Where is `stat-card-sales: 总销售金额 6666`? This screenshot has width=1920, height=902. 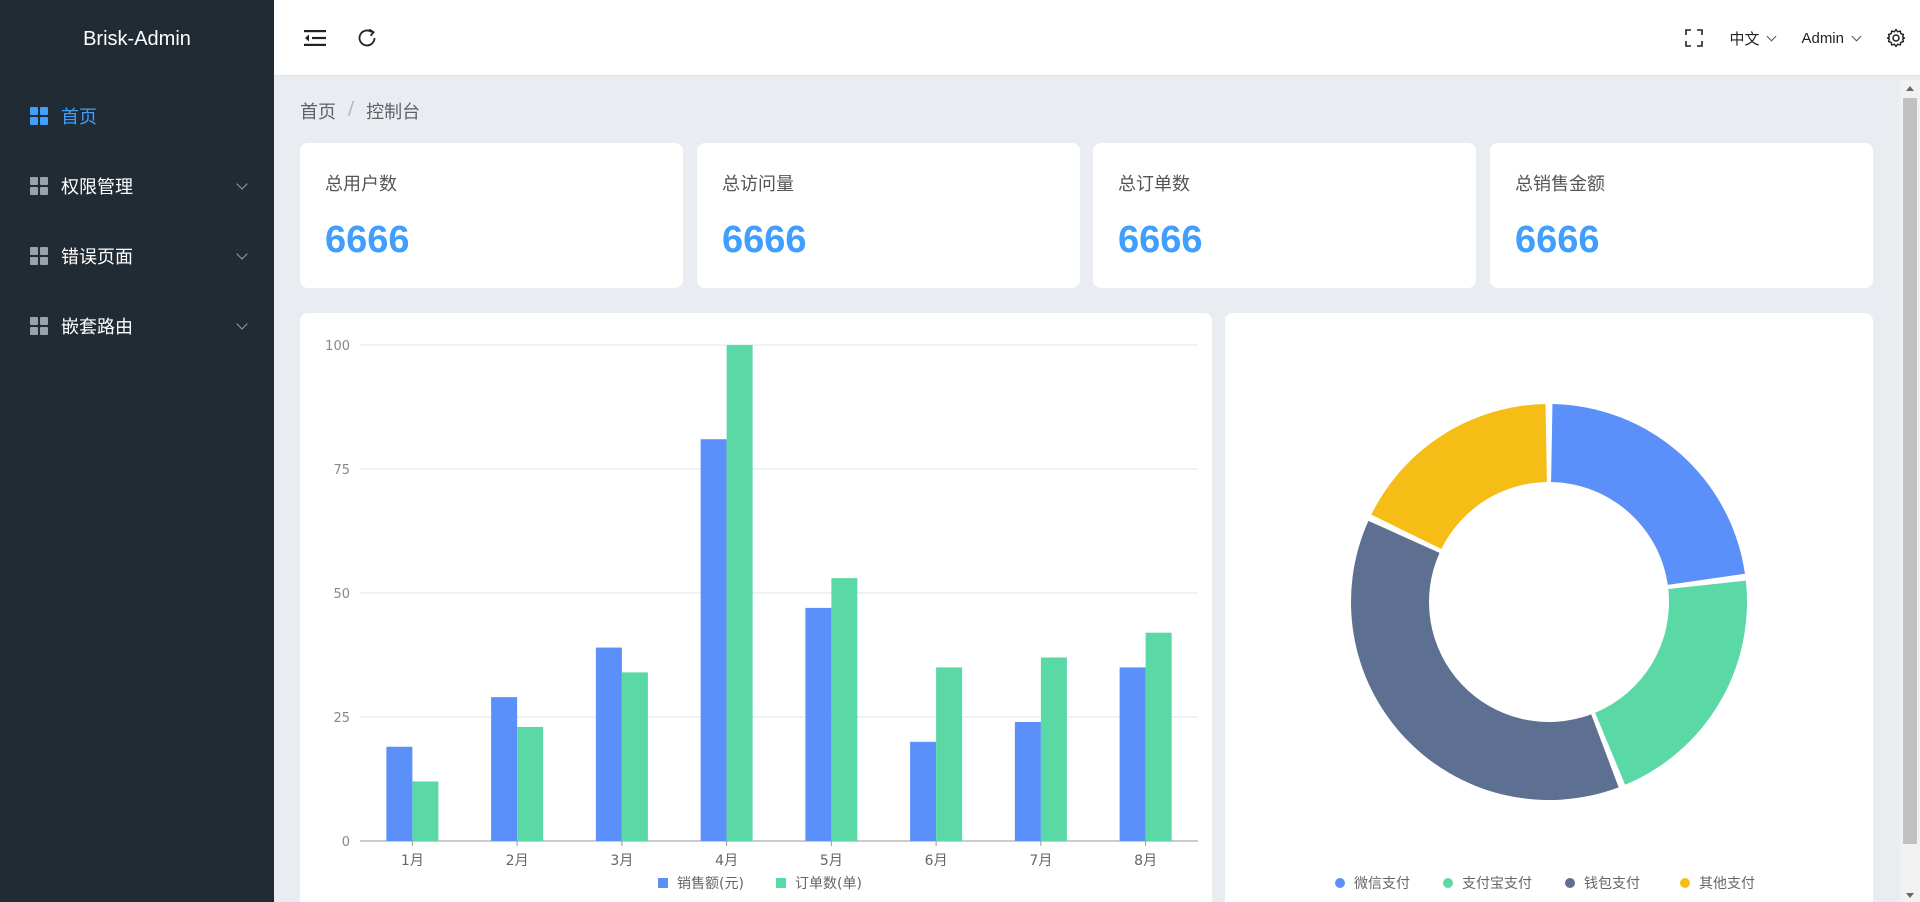
stat-card-sales: 总销售金额 6666 is located at coordinates (1681, 215).